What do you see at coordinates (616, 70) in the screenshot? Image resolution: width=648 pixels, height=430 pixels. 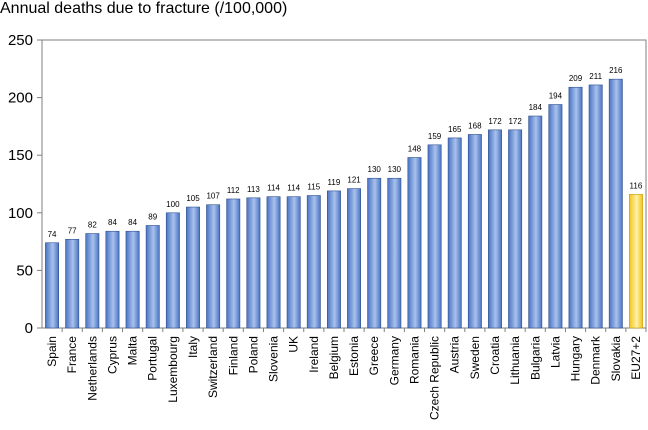 I see `data-label: 216` at bounding box center [616, 70].